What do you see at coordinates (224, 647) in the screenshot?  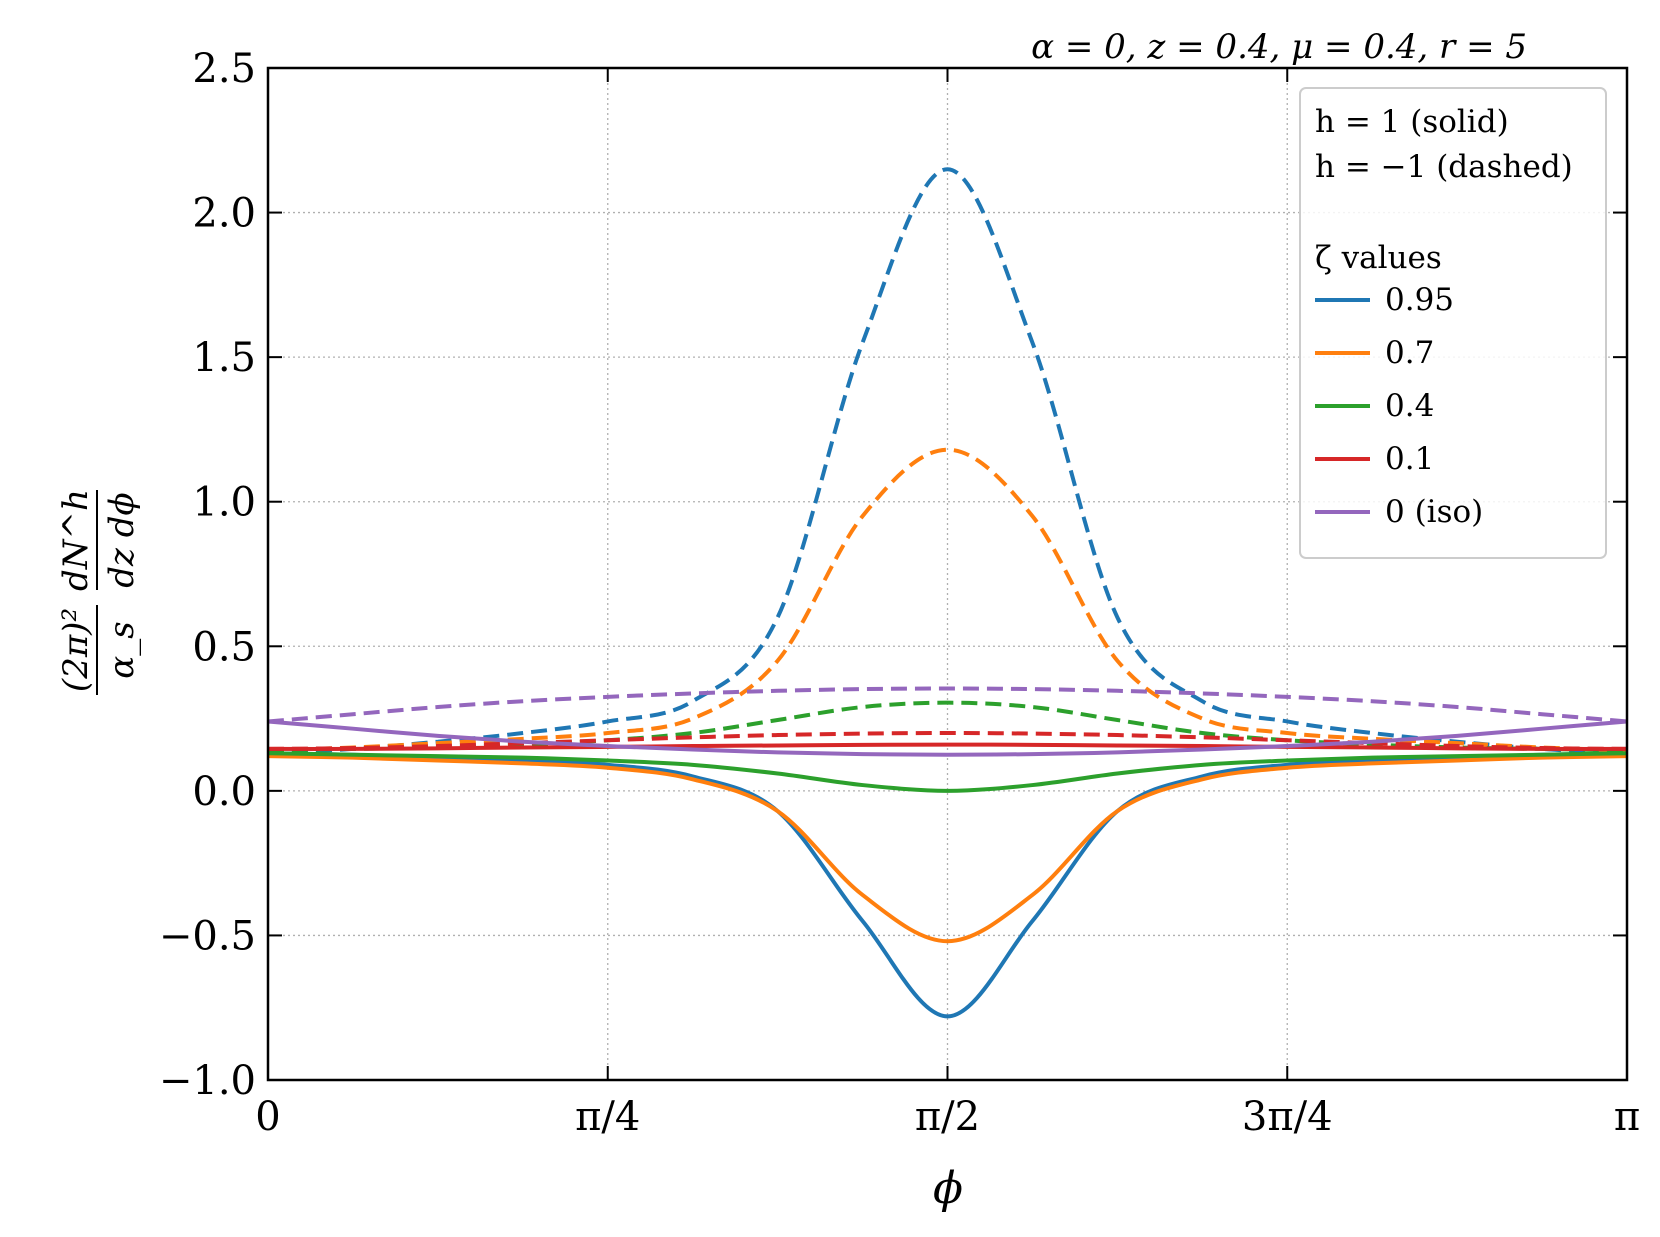 I see `y-tick-label: 0.5` at bounding box center [224, 647].